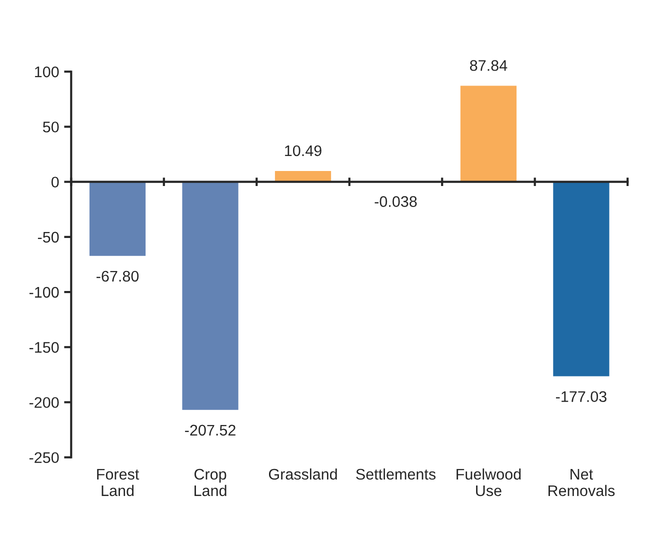  Describe the element at coordinates (44, 347) in the screenshot. I see `y-tick-label: -150` at that location.